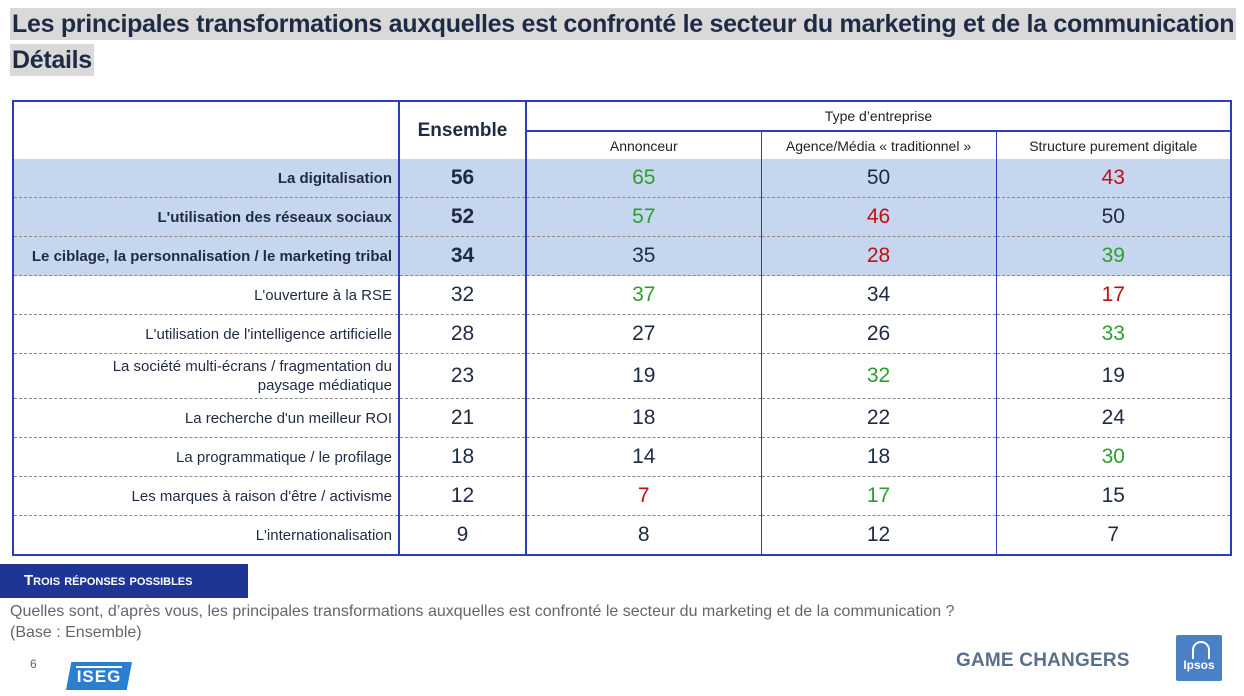 The height and width of the screenshot is (696, 1244). What do you see at coordinates (1113, 145) in the screenshot?
I see `header-structure-digitale: Structure purement digitale` at bounding box center [1113, 145].